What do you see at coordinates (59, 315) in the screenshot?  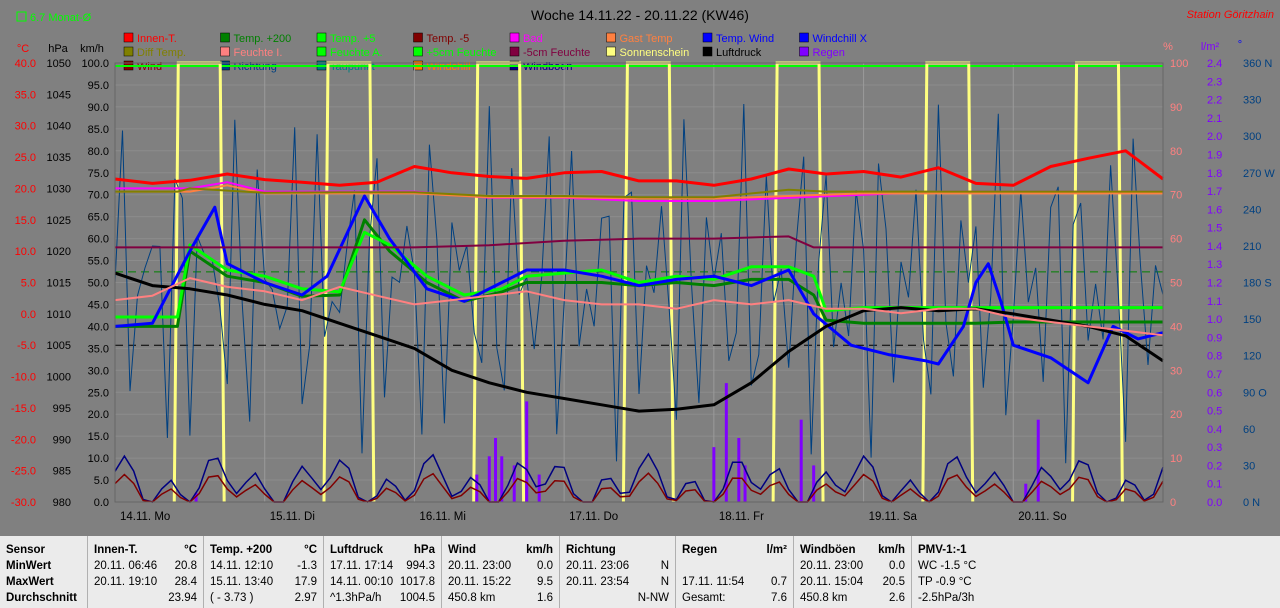 I see `tick-hpa: 1010` at bounding box center [59, 315].